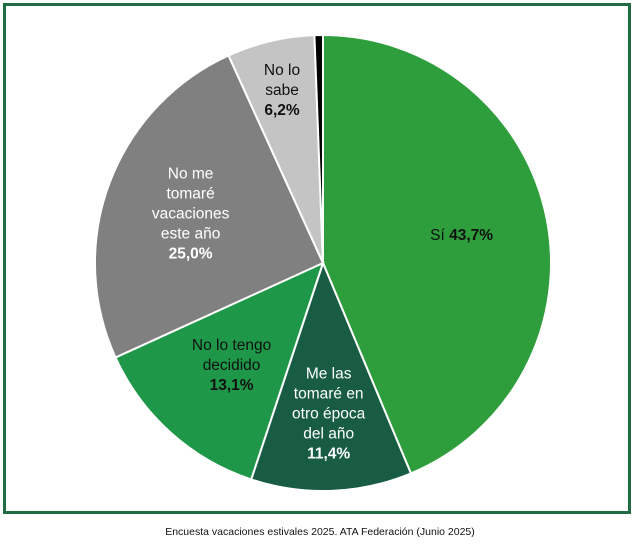 This screenshot has height=546, width=640. Describe the element at coordinates (231, 345) in the screenshot. I see `svg-text: No lo tengo` at that location.